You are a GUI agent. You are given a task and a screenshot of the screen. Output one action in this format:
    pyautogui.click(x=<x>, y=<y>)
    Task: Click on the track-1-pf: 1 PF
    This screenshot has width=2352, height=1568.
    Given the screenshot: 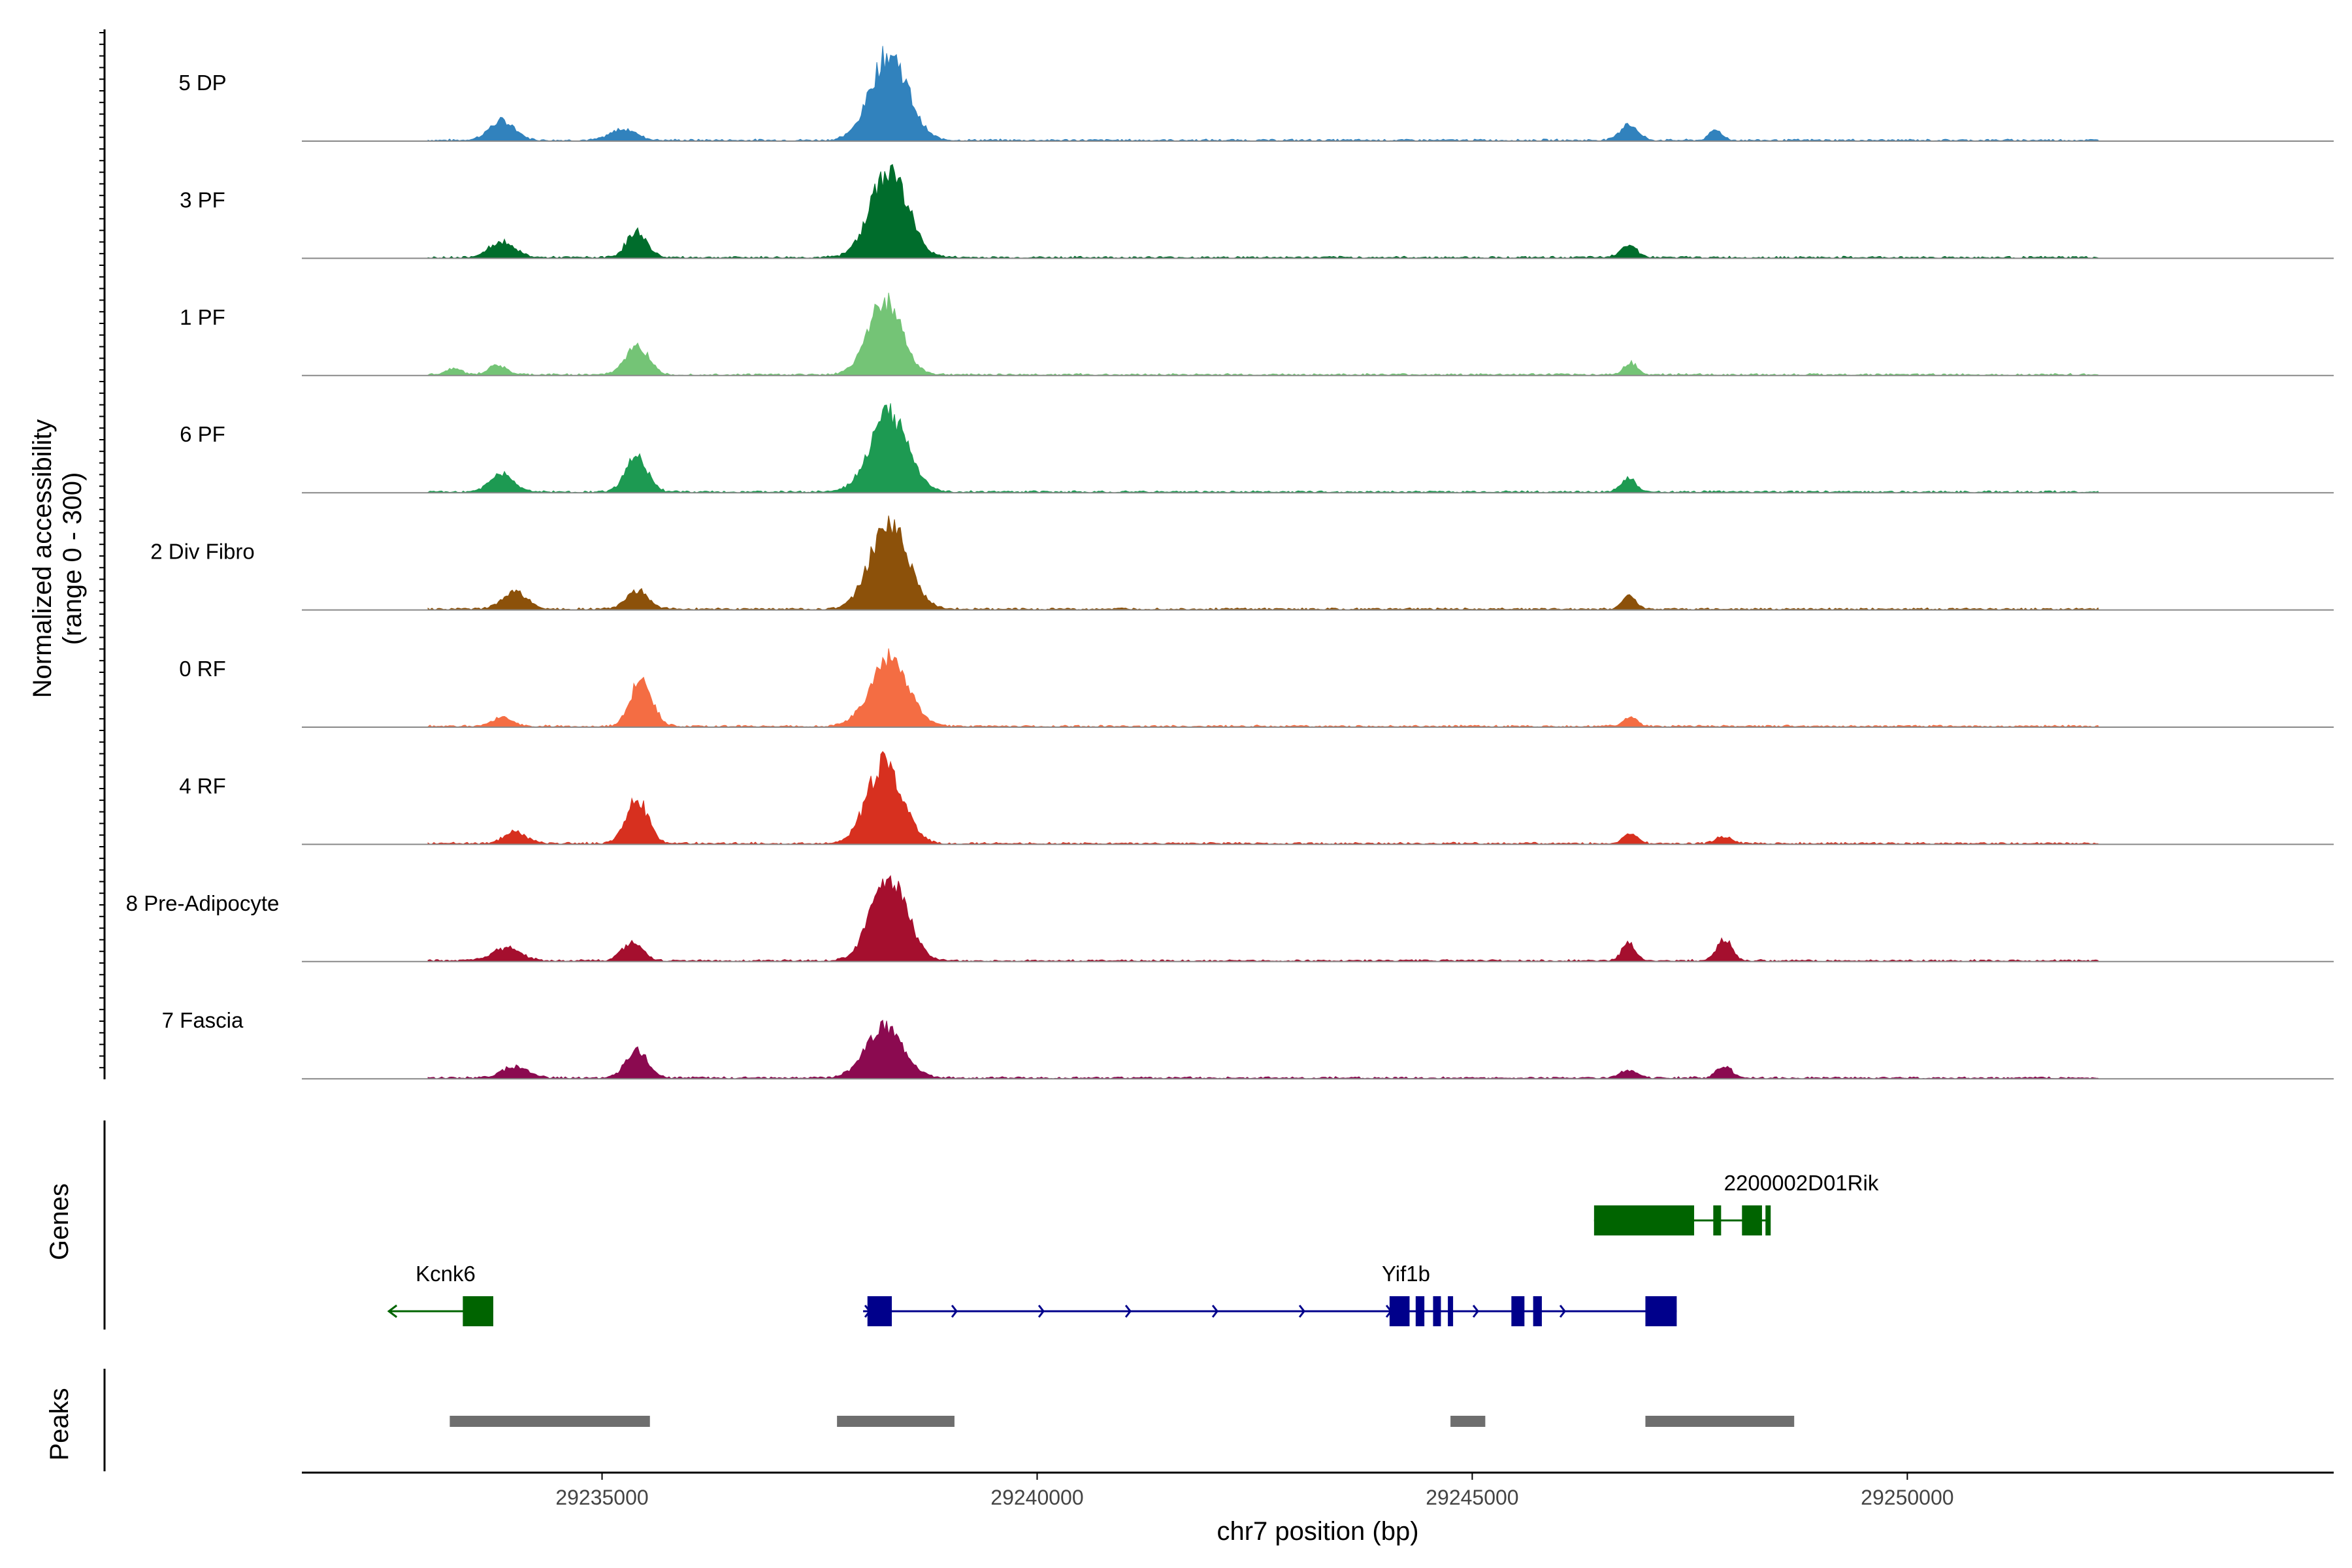 What is the action you would take?
    pyautogui.click(x=1257, y=334)
    